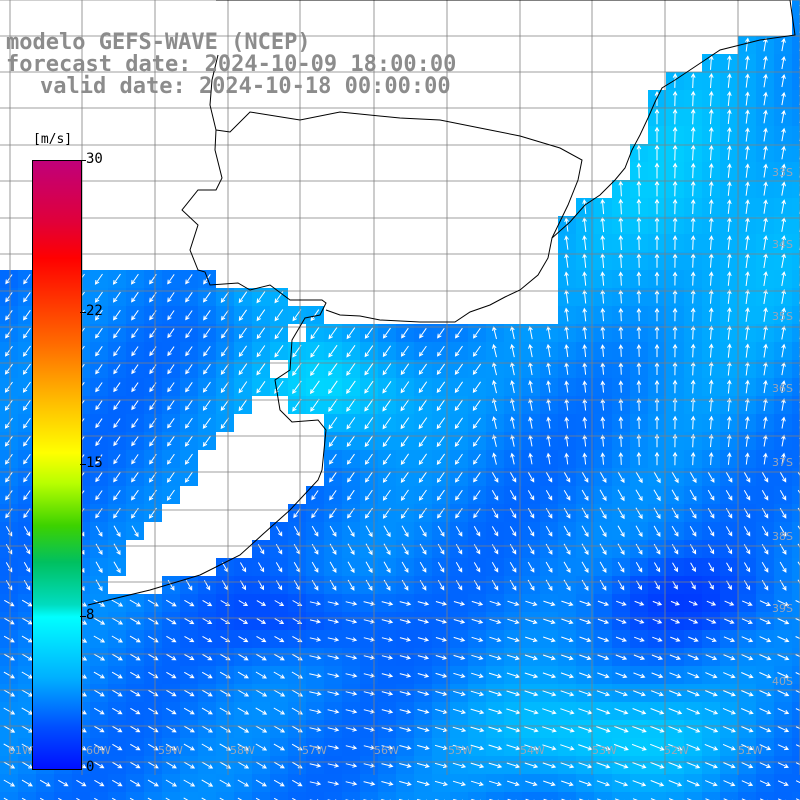  I want to click on colorbar-tick-22: 22, so click(94, 311).